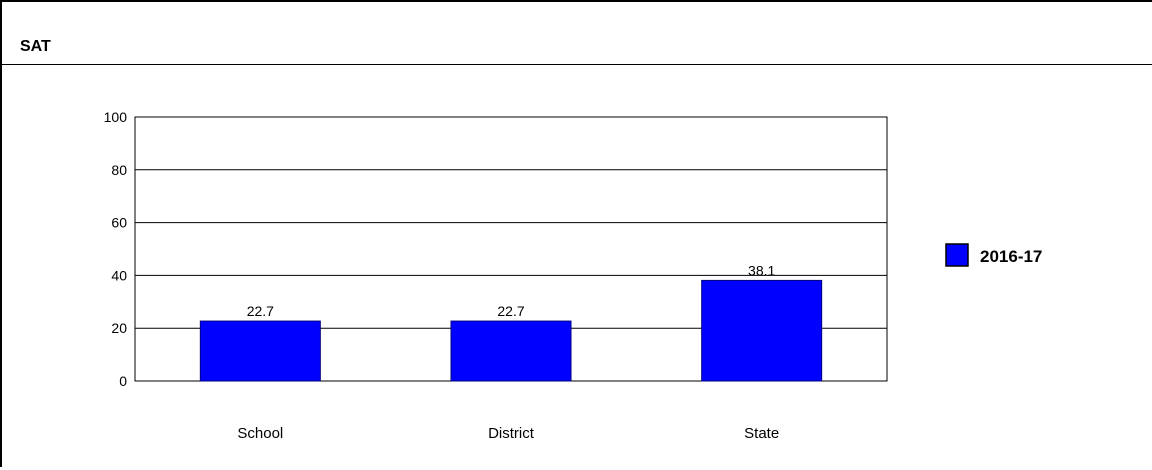  I want to click on panel-title: SAT, so click(35, 46).